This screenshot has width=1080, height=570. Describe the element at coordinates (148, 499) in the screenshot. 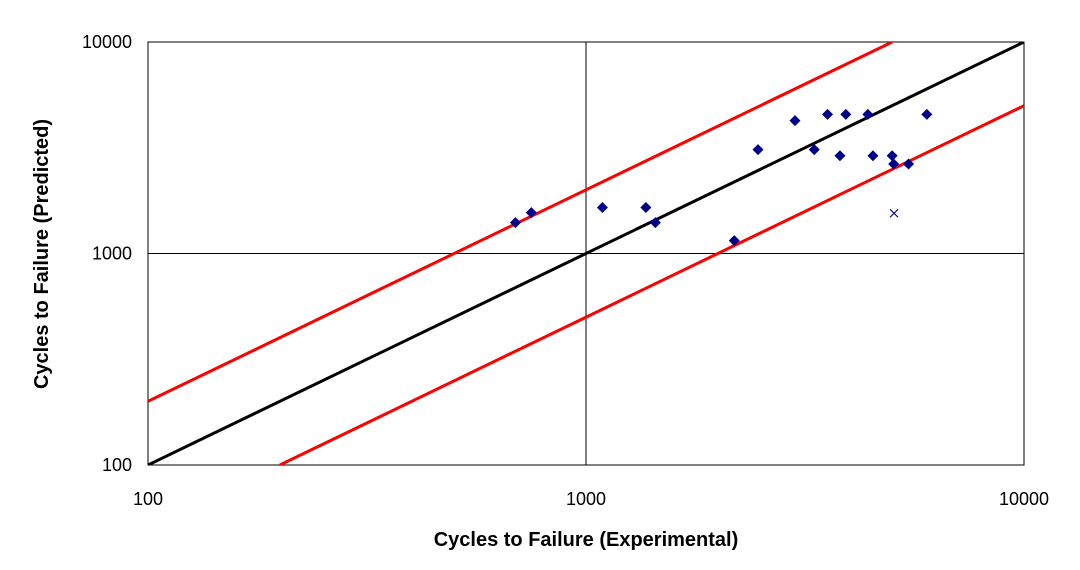

I see `x-tick-label: 100` at that location.